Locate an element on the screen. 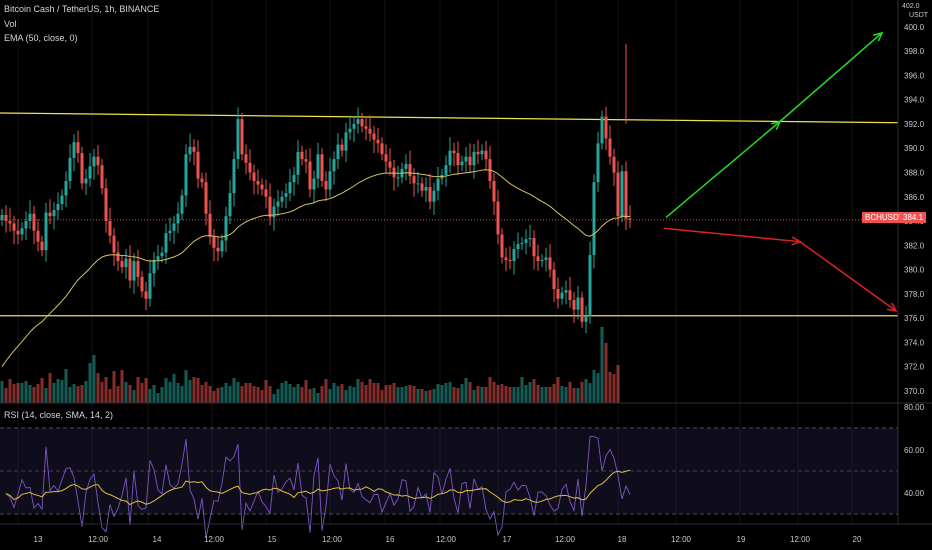 The height and width of the screenshot is (550, 932). time-tick-label: 17 is located at coordinates (507, 539).